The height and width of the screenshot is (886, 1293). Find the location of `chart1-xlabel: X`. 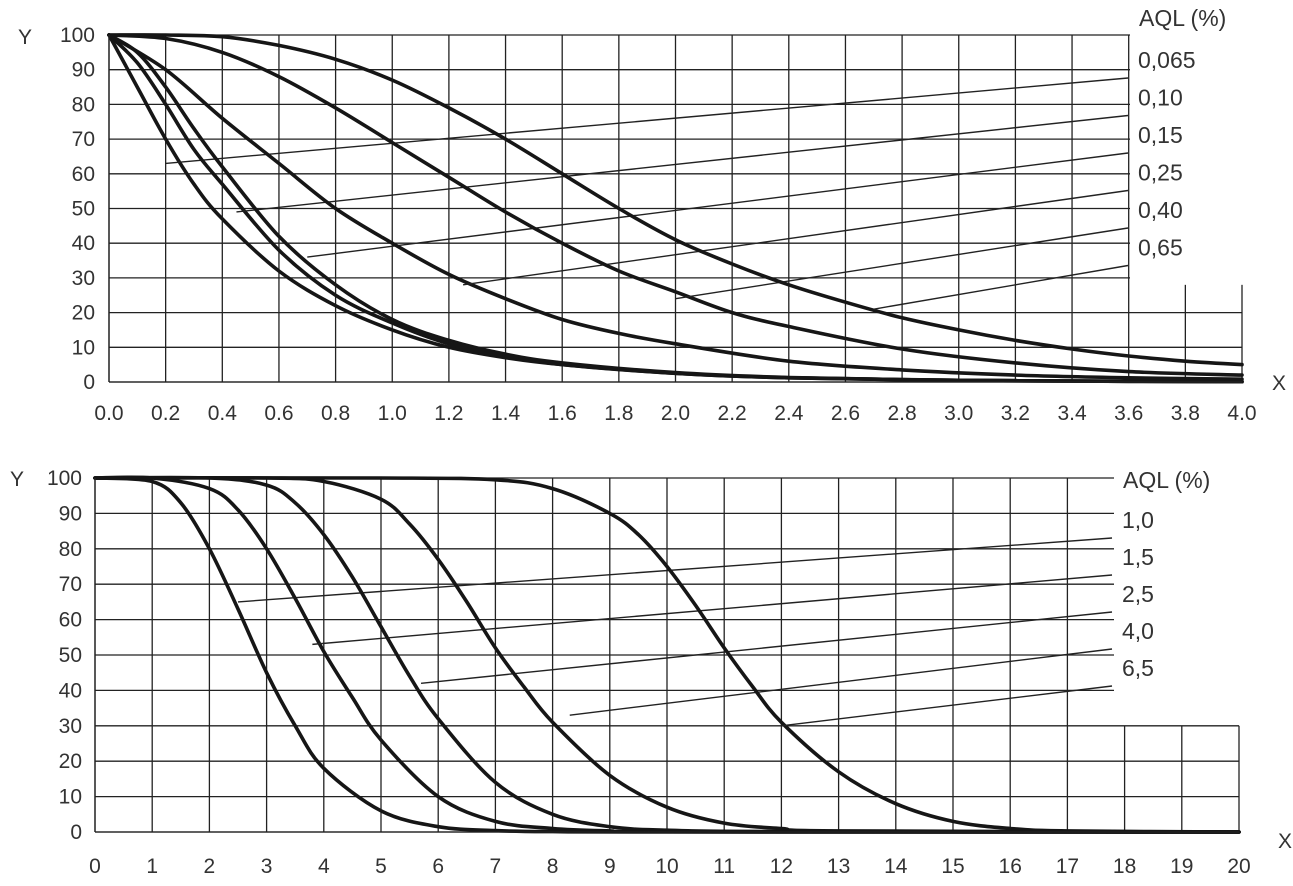

chart1-xlabel: X is located at coordinates (1279, 383).